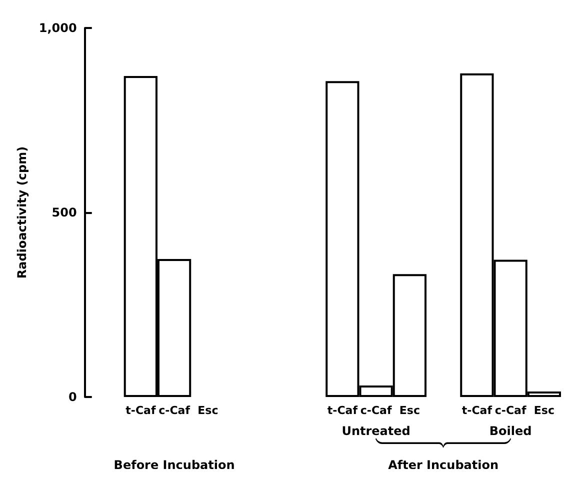  What do you see at coordinates (64, 213) in the screenshot?
I see `y-tick-label: 500` at bounding box center [64, 213].